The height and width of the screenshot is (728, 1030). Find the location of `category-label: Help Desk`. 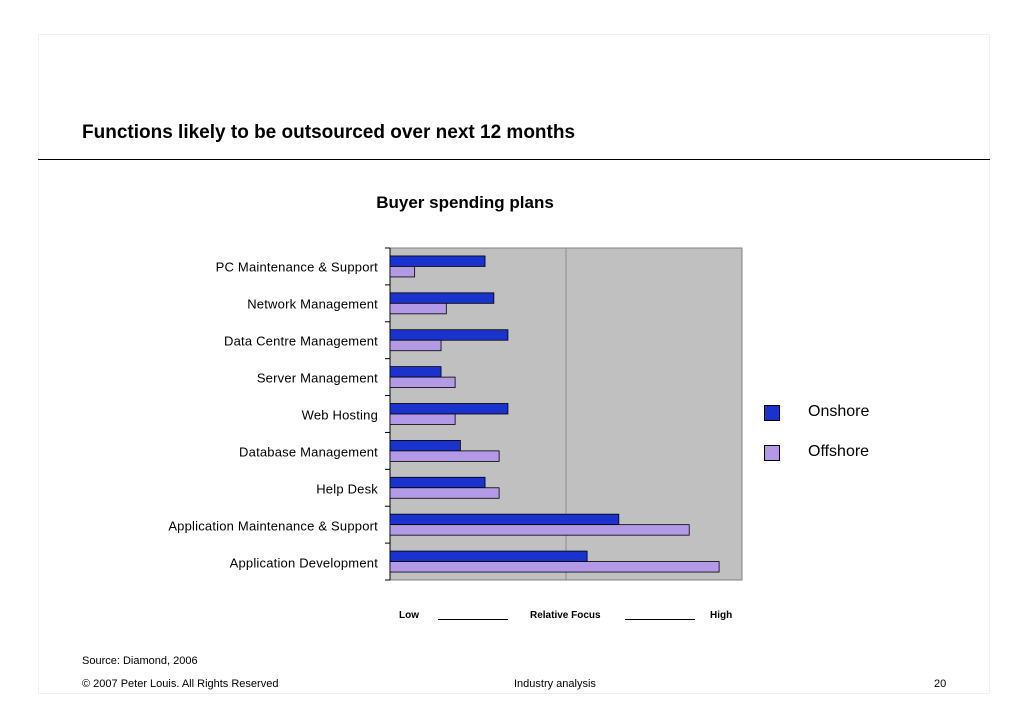

category-label: Help Desk is located at coordinates (347, 489).